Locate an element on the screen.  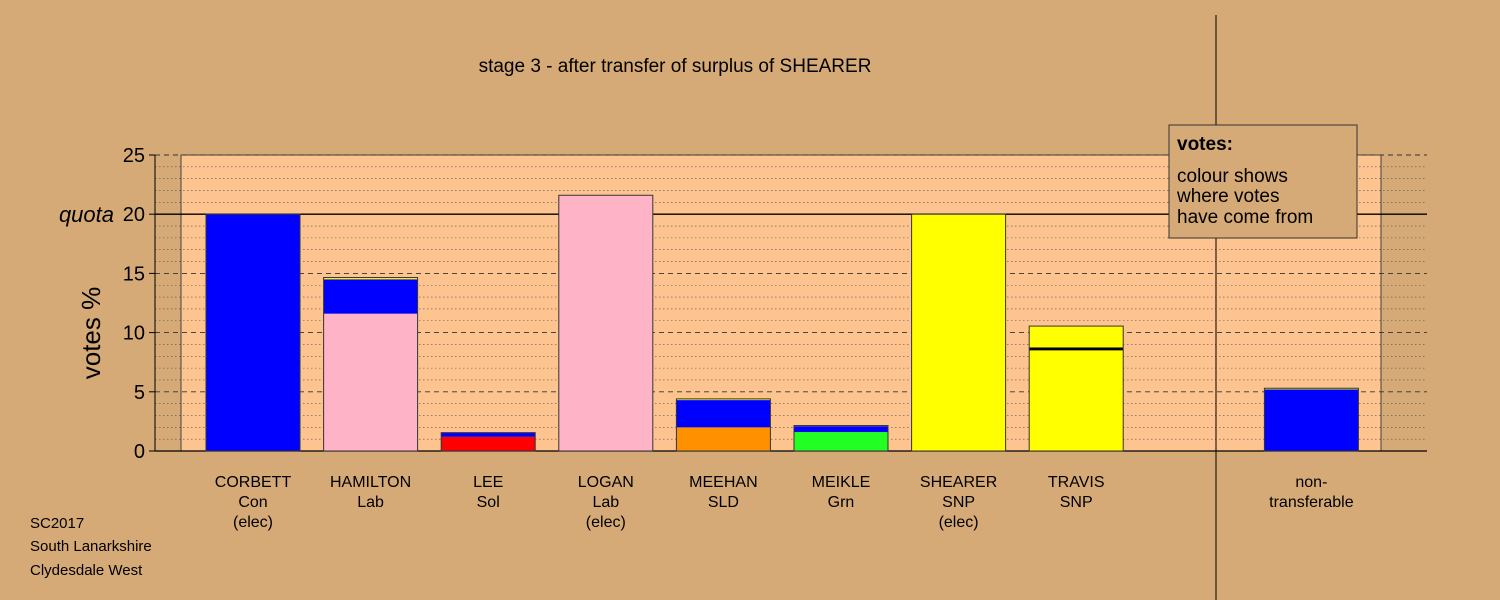
category-label: Con is located at coordinates (252, 502).